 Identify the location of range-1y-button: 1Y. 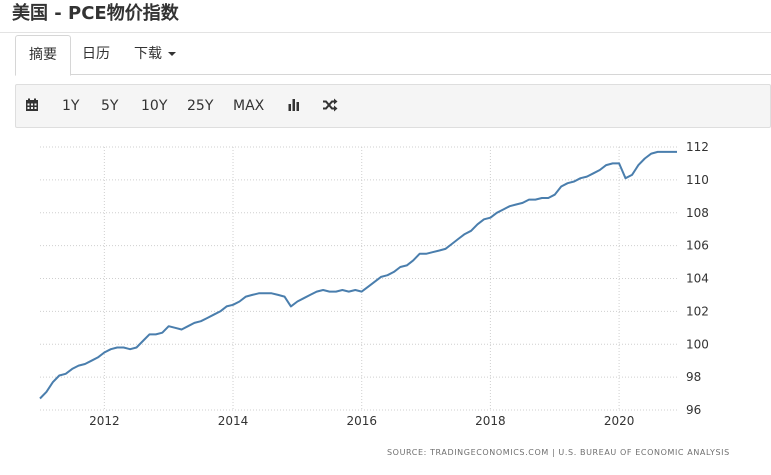
(71, 106).